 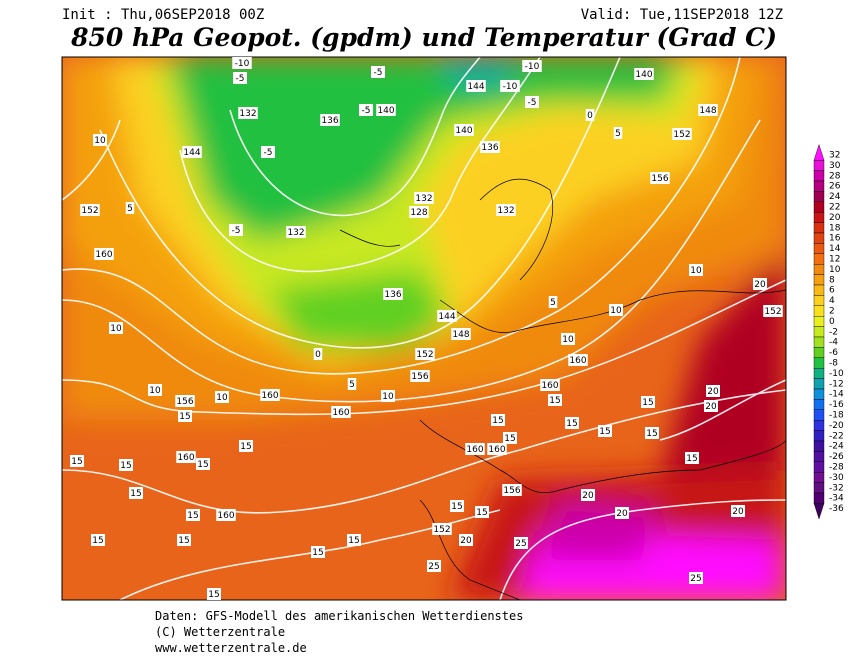 What do you see at coordinates (836, 374) in the screenshot?
I see `colorbar-label: -10` at bounding box center [836, 374].